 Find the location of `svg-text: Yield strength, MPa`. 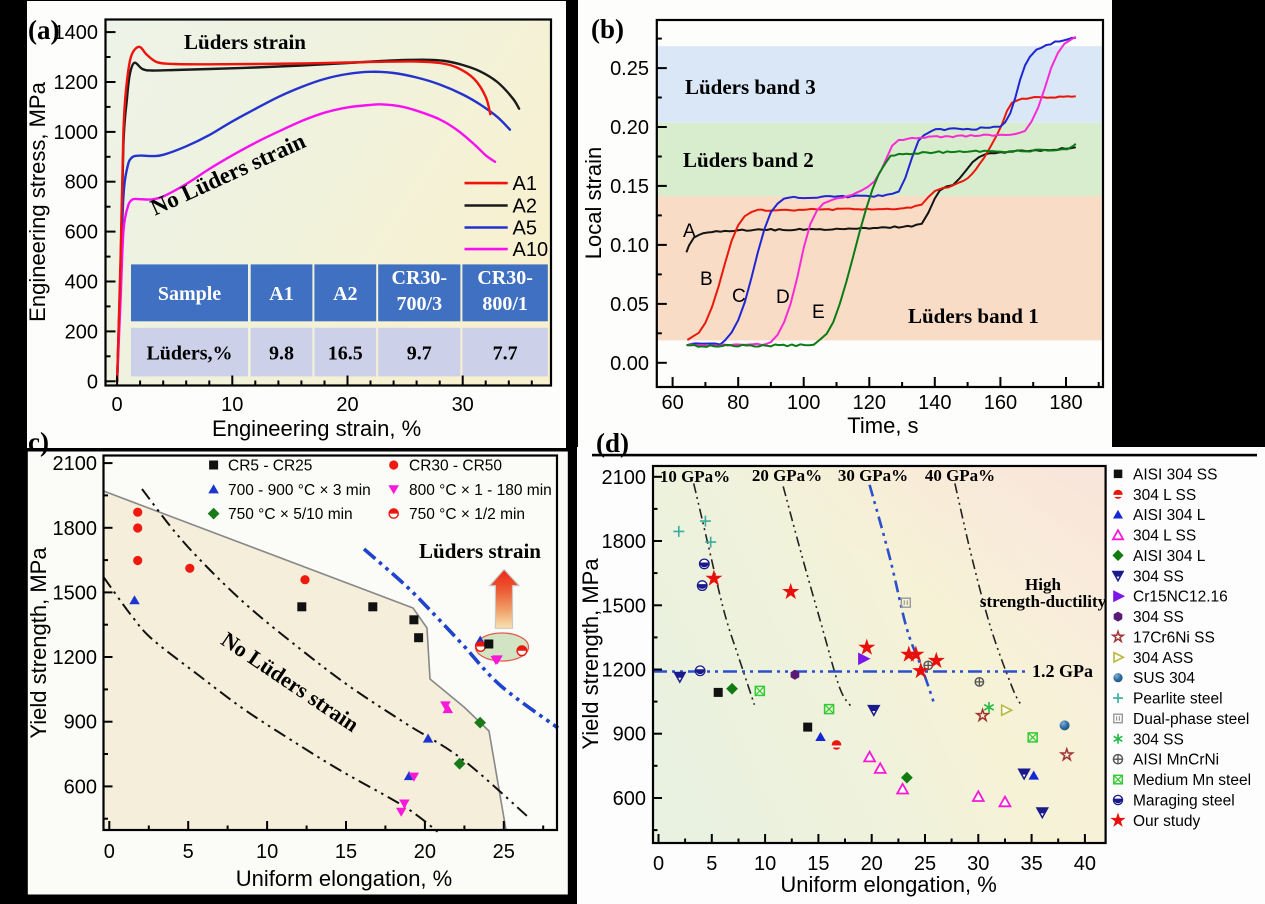

svg-text: Yield strength, MPa is located at coordinates (38, 643).